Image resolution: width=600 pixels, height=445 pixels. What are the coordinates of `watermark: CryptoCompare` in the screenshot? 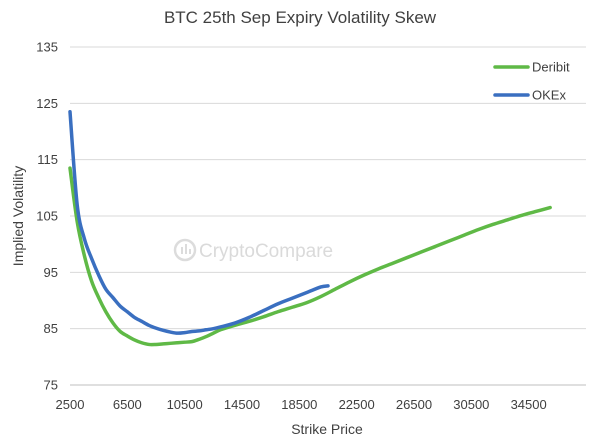 It's located at (253, 250).